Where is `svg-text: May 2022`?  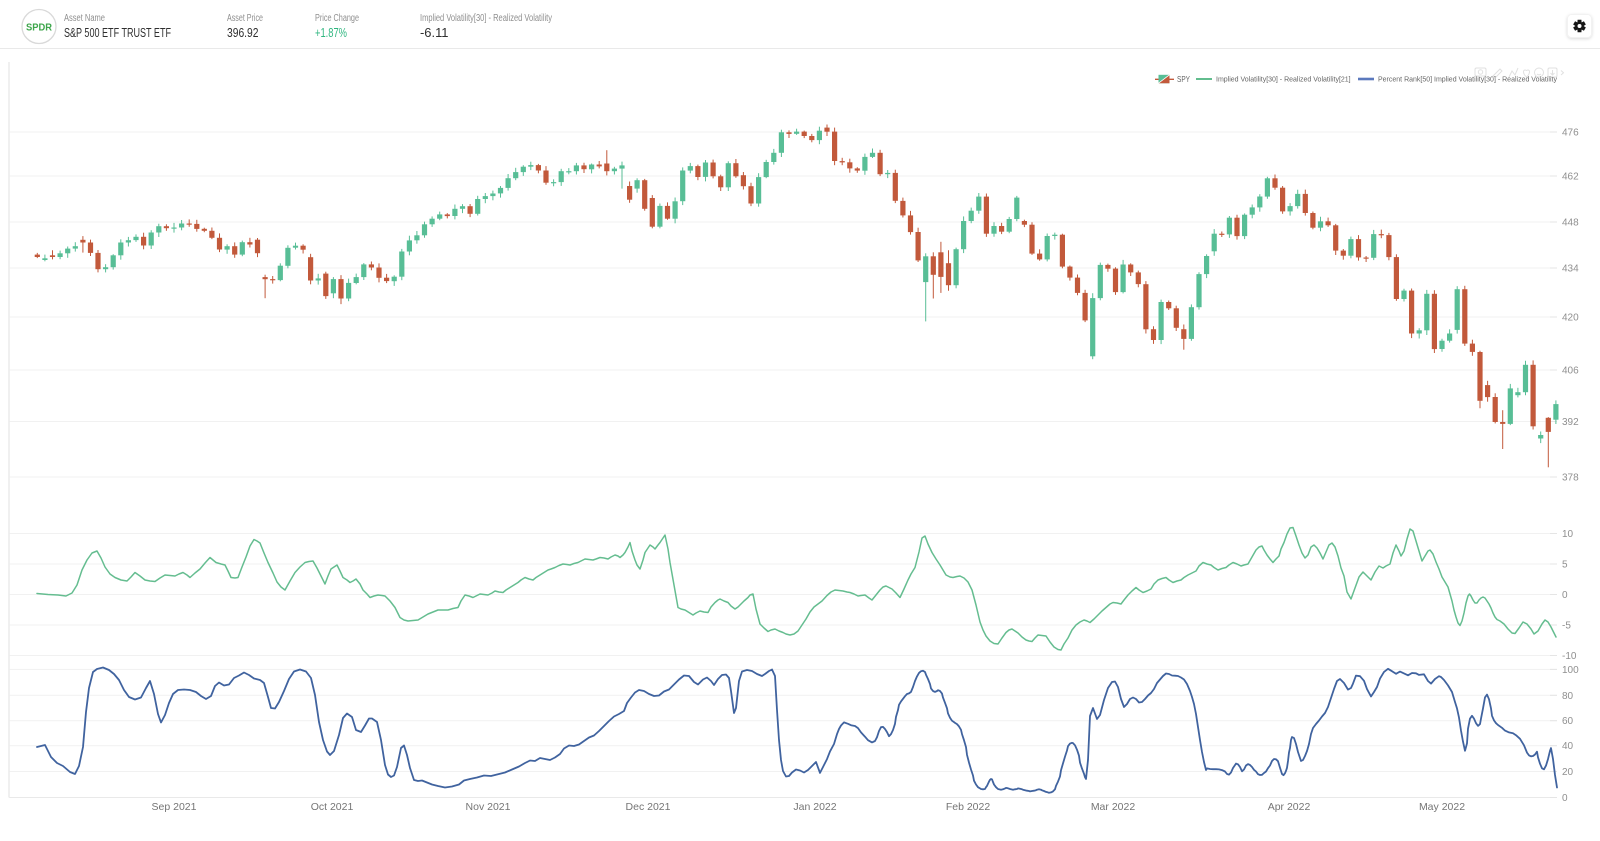 svg-text: May 2022 is located at coordinates (1442, 807).